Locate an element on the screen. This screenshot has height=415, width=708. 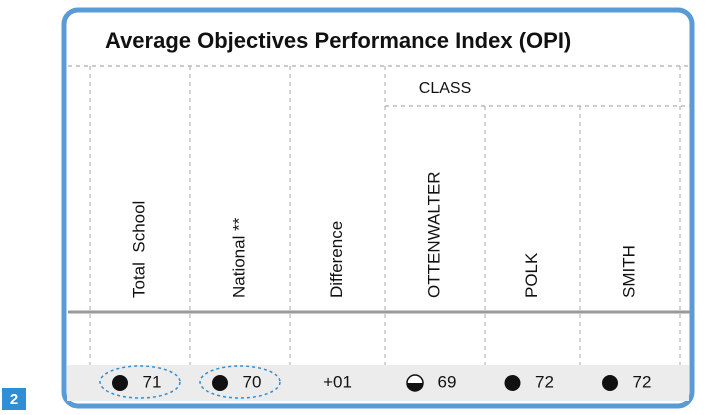
column-header: Difference is located at coordinates (336, 259).